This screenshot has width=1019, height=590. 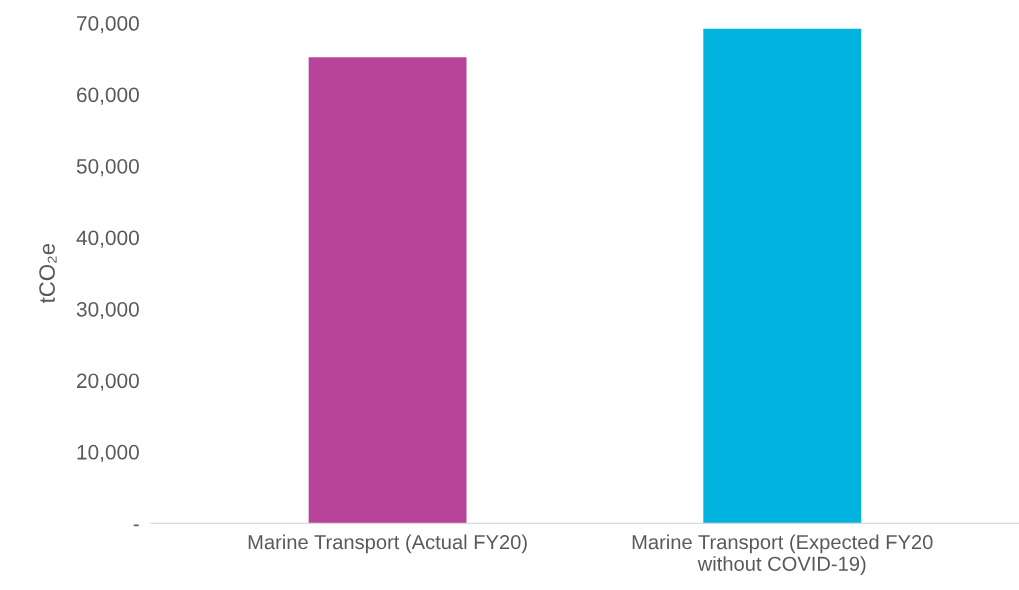 I want to click on y-axis-title: tCO₂e, so click(x=48, y=273).